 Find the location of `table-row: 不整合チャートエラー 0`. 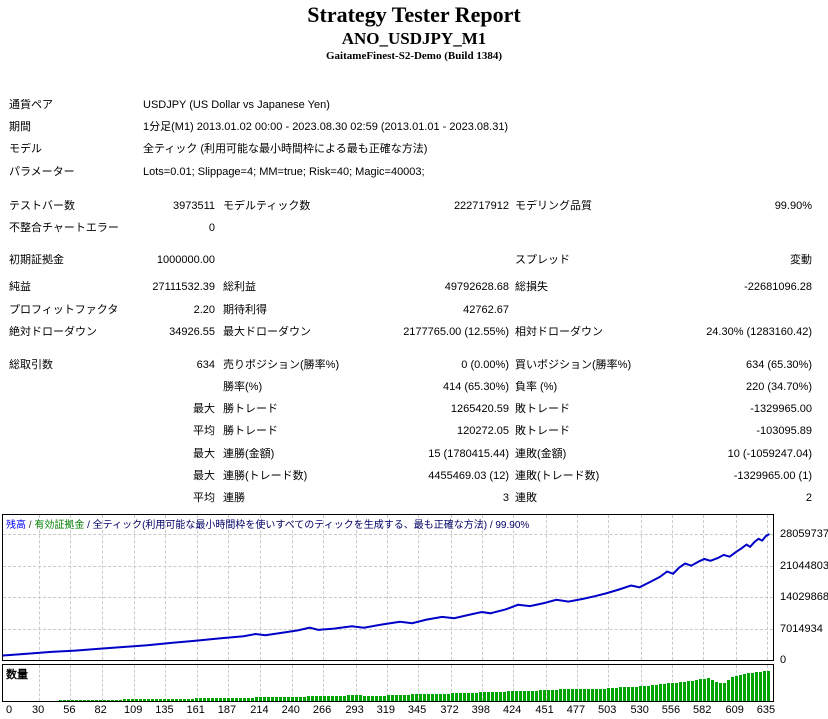

table-row: 不整合チャートエラー 0 is located at coordinates (414, 231).